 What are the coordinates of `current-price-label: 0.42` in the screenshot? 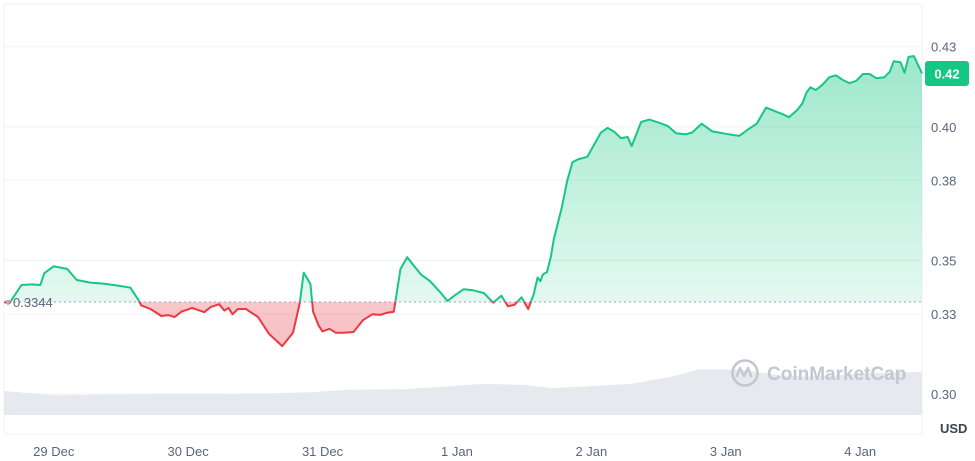 It's located at (946, 73).